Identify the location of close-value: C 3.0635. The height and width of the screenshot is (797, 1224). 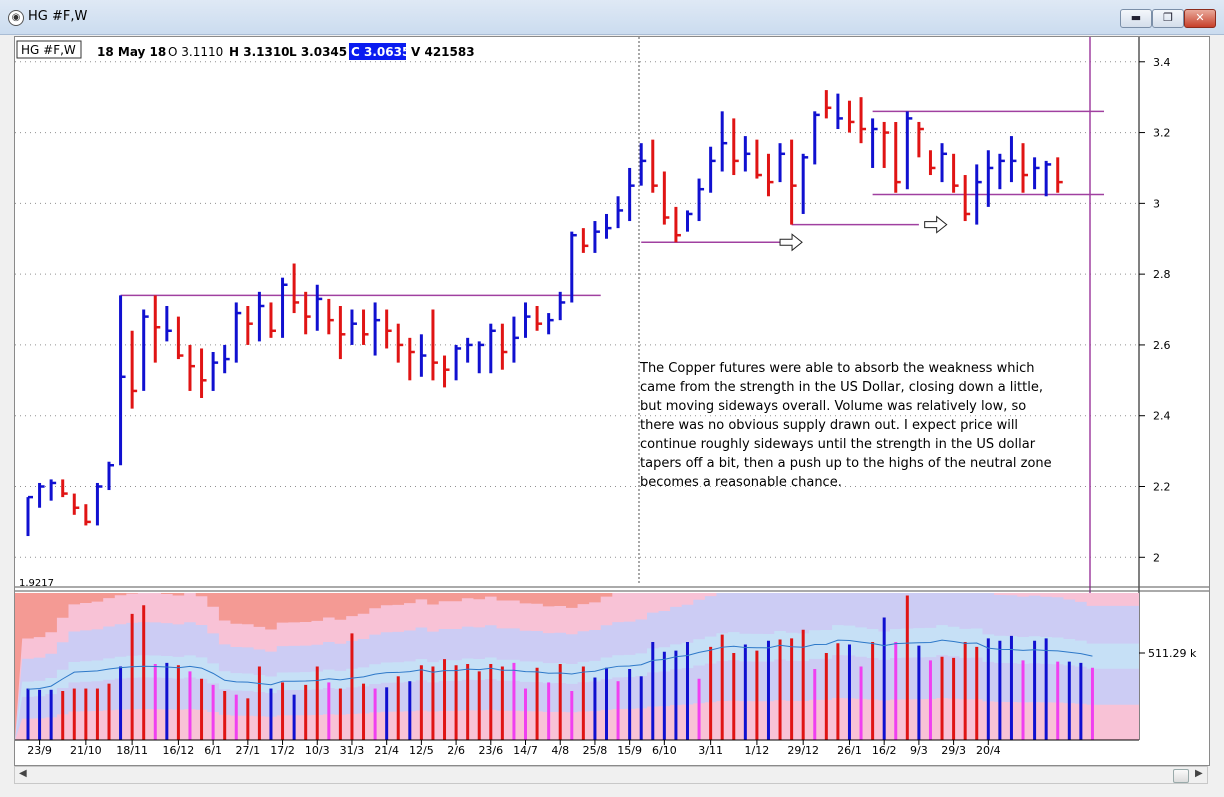
(380, 52).